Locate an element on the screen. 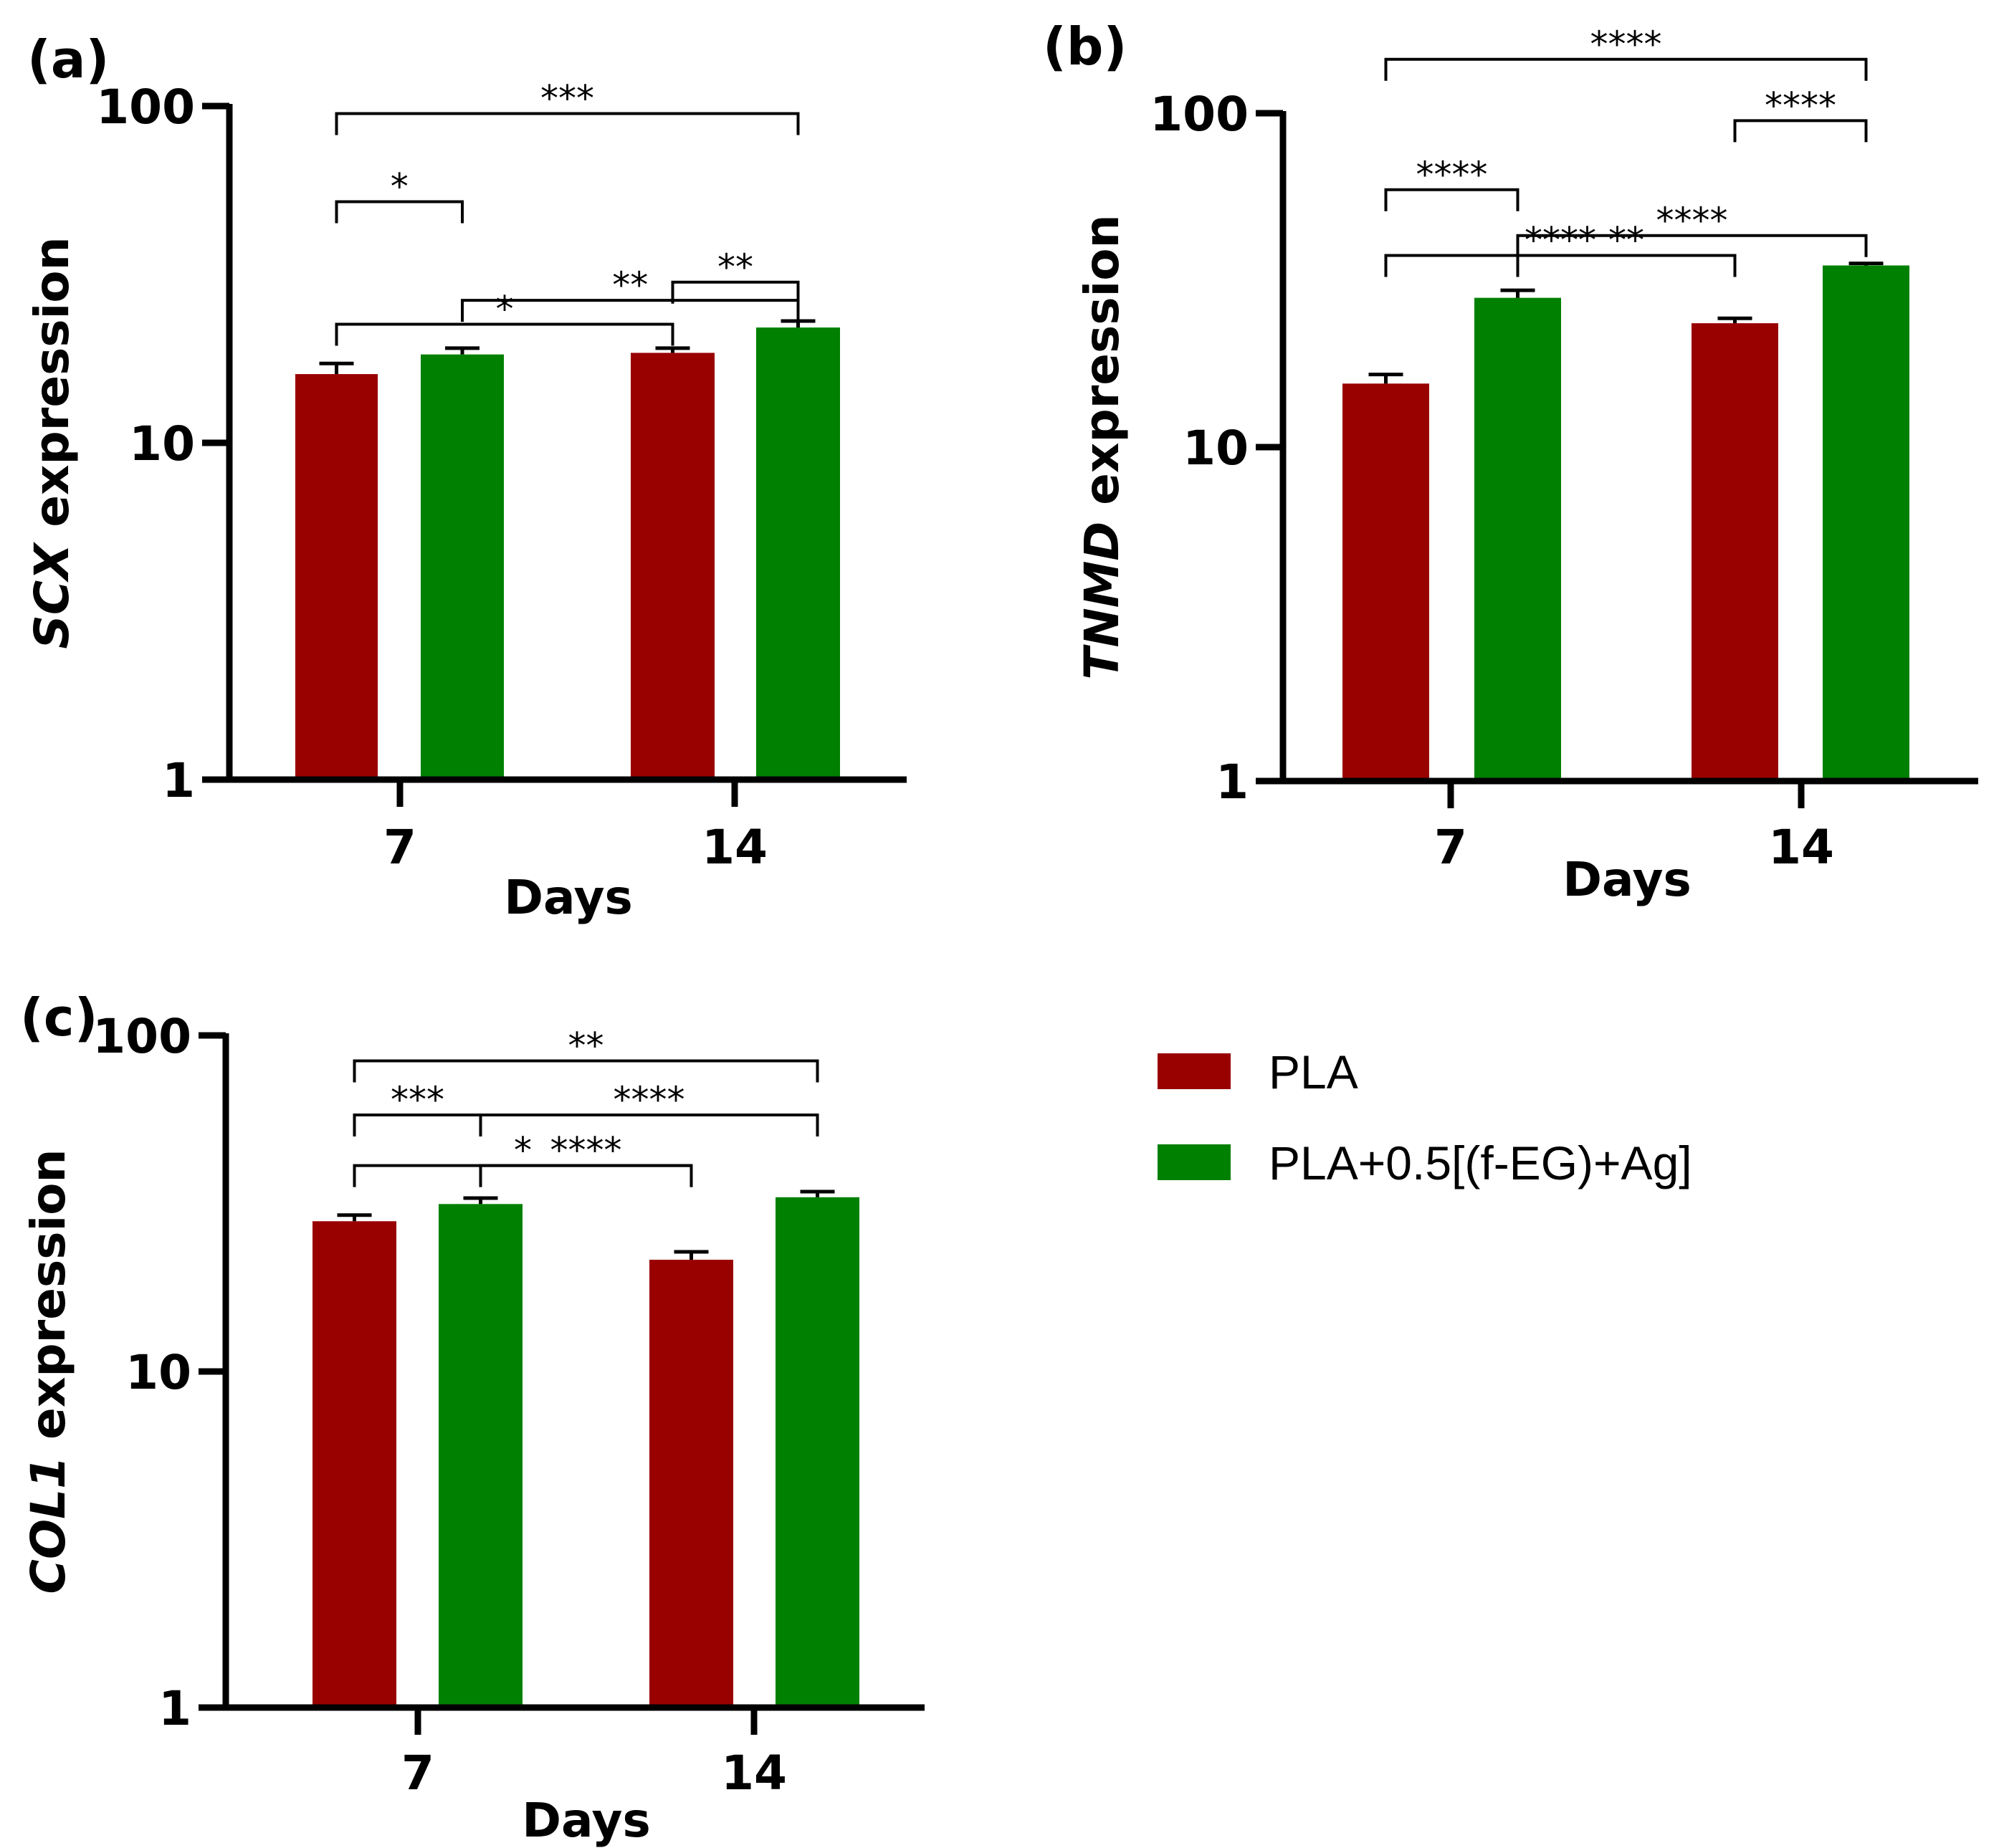 The width and height of the screenshot is (1999, 1848). panel-b-sig-2-bracket is located at coordinates (1451, 199).